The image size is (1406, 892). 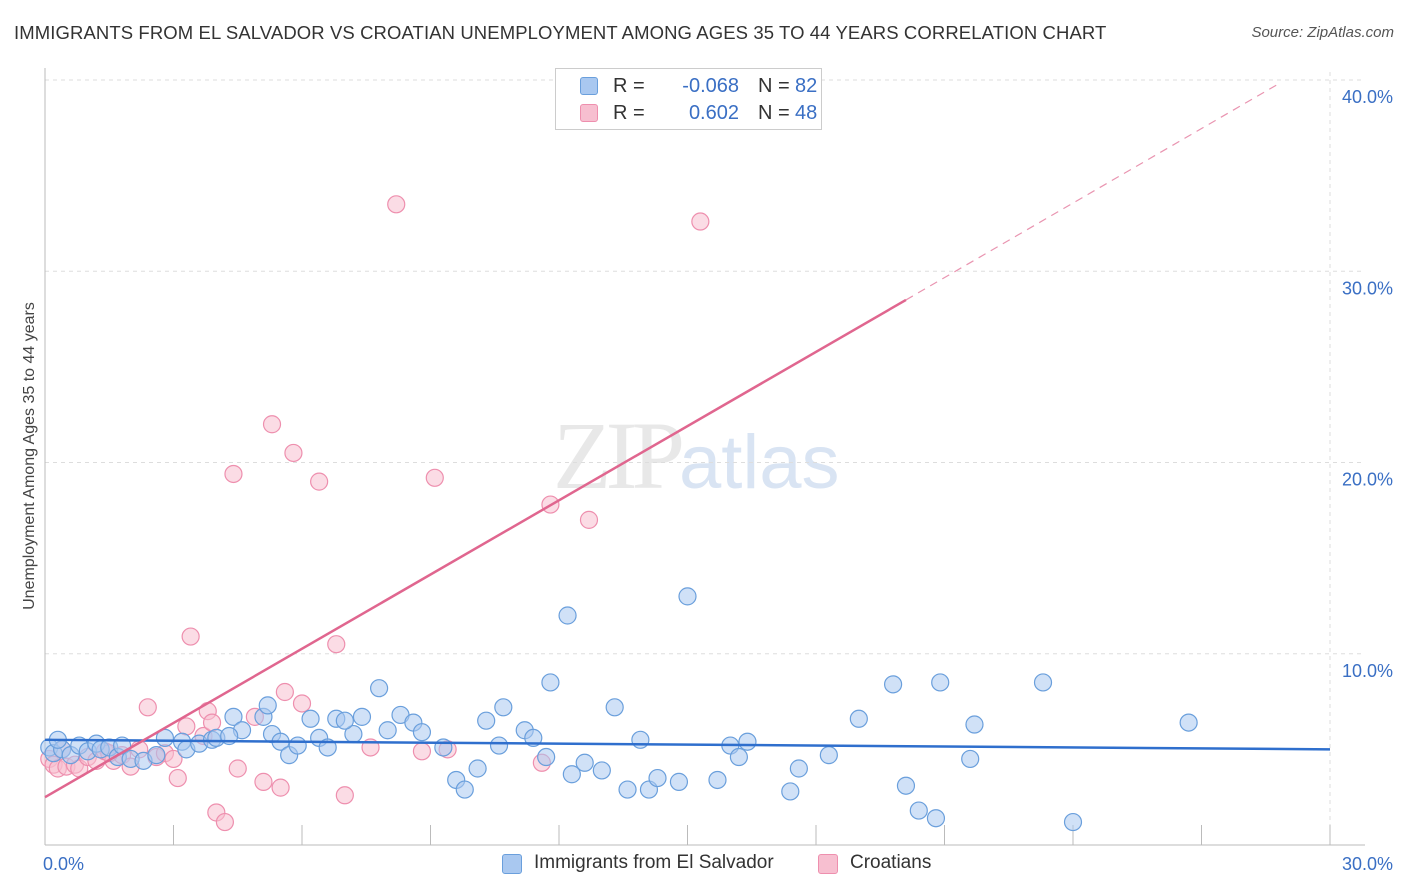 What do you see at coordinates (1367, 671) in the screenshot?
I see `y-tick-label: 10.0%` at bounding box center [1367, 671].